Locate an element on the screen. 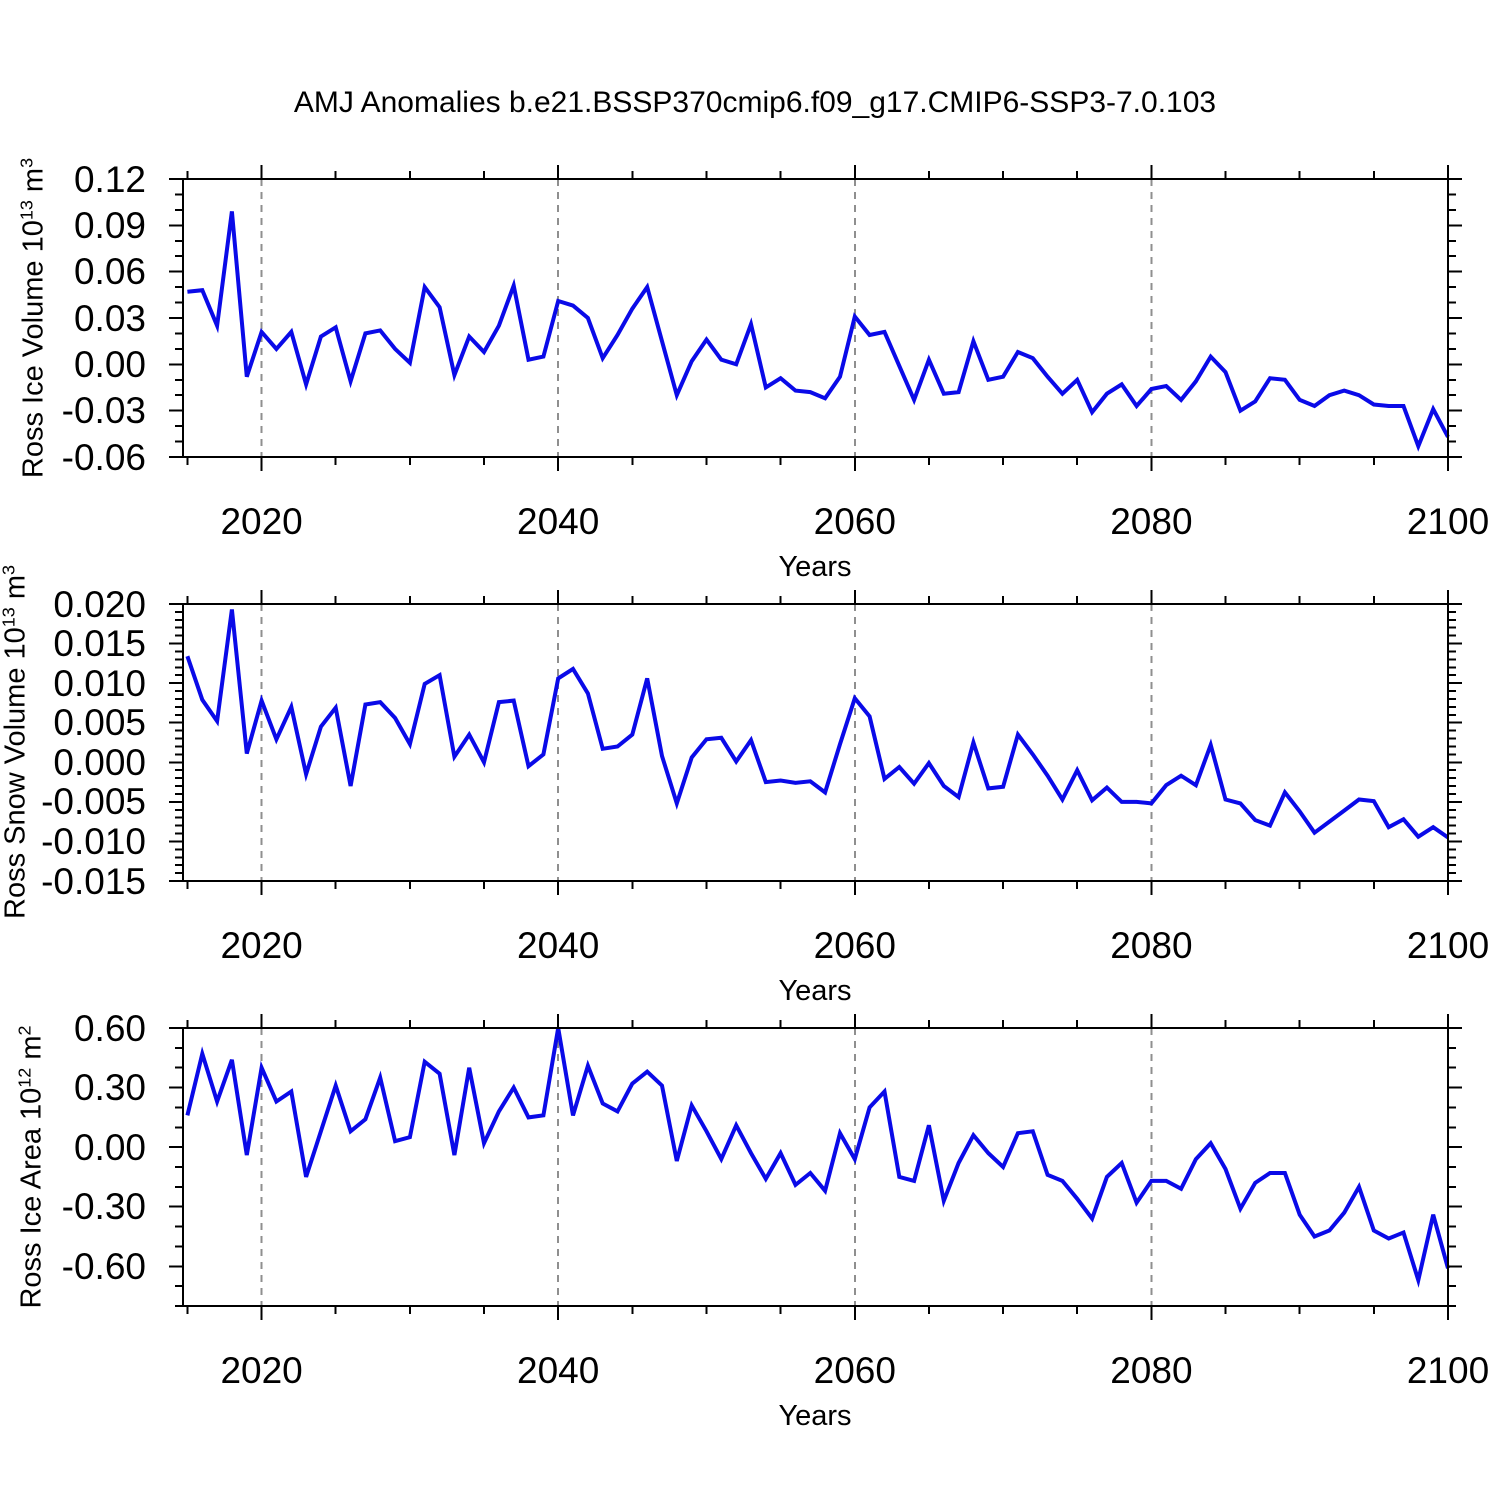  y-tick-label: 0.005 is located at coordinates (99, 723).